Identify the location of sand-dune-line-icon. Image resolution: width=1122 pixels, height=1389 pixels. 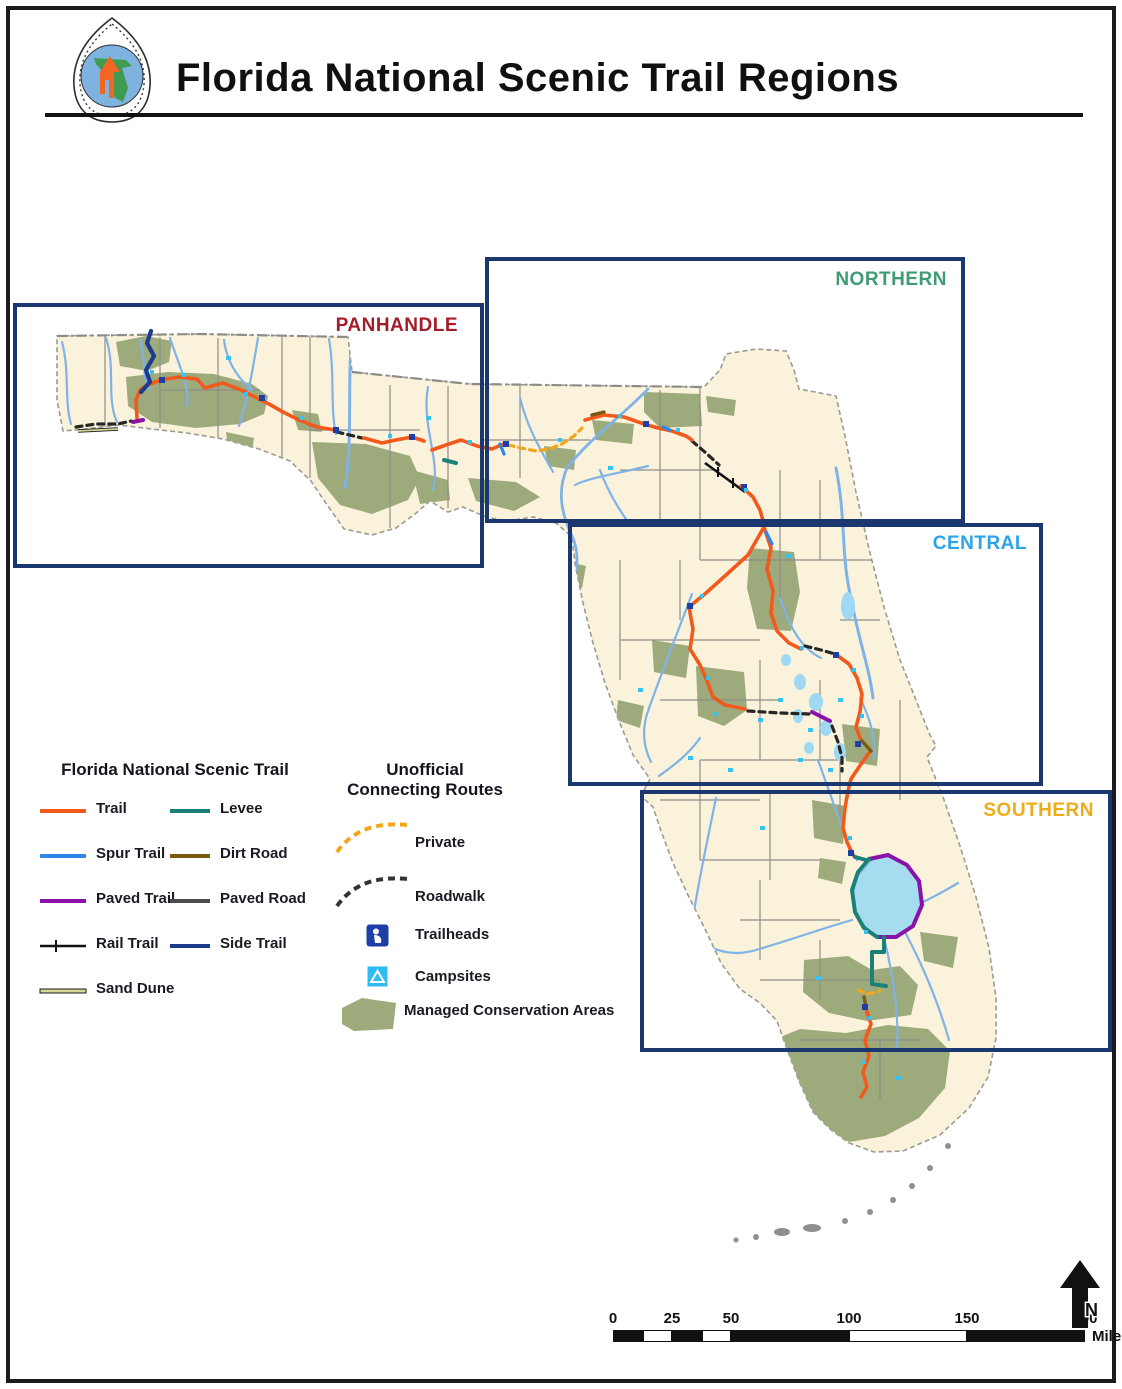
(63, 991).